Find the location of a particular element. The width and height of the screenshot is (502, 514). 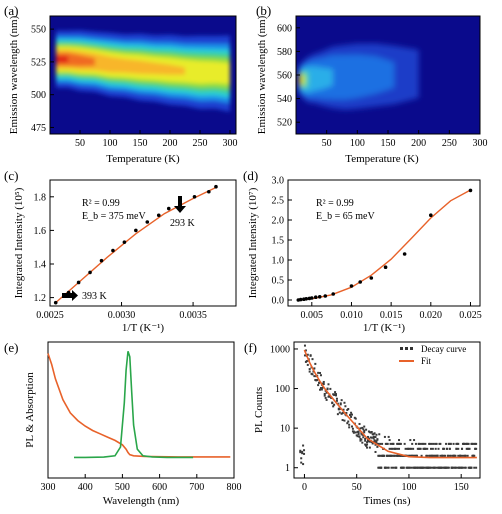

panel-e-letter: (e) is located at coordinates (11, 347).